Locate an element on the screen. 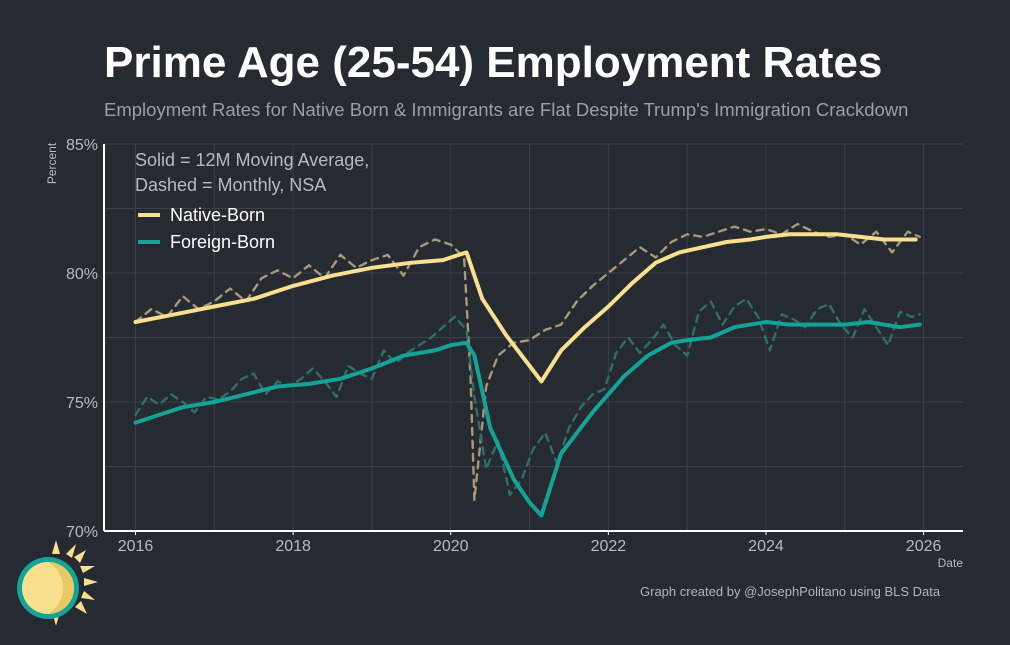 The height and width of the screenshot is (645, 1010). legend-label: Native-Born is located at coordinates (217, 215).